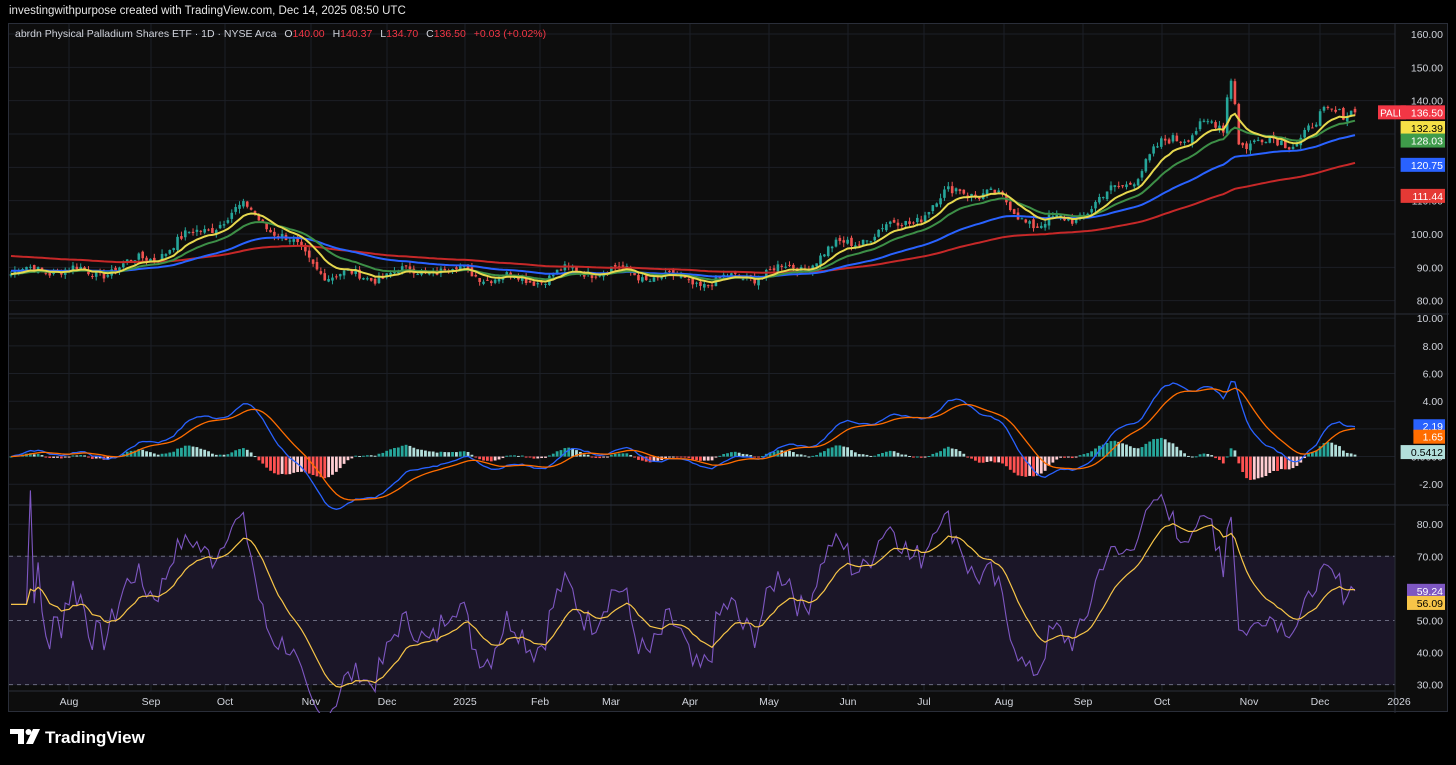  What do you see at coordinates (1430, 621) in the screenshot?
I see `y-tick-label: 50.00` at bounding box center [1430, 621].